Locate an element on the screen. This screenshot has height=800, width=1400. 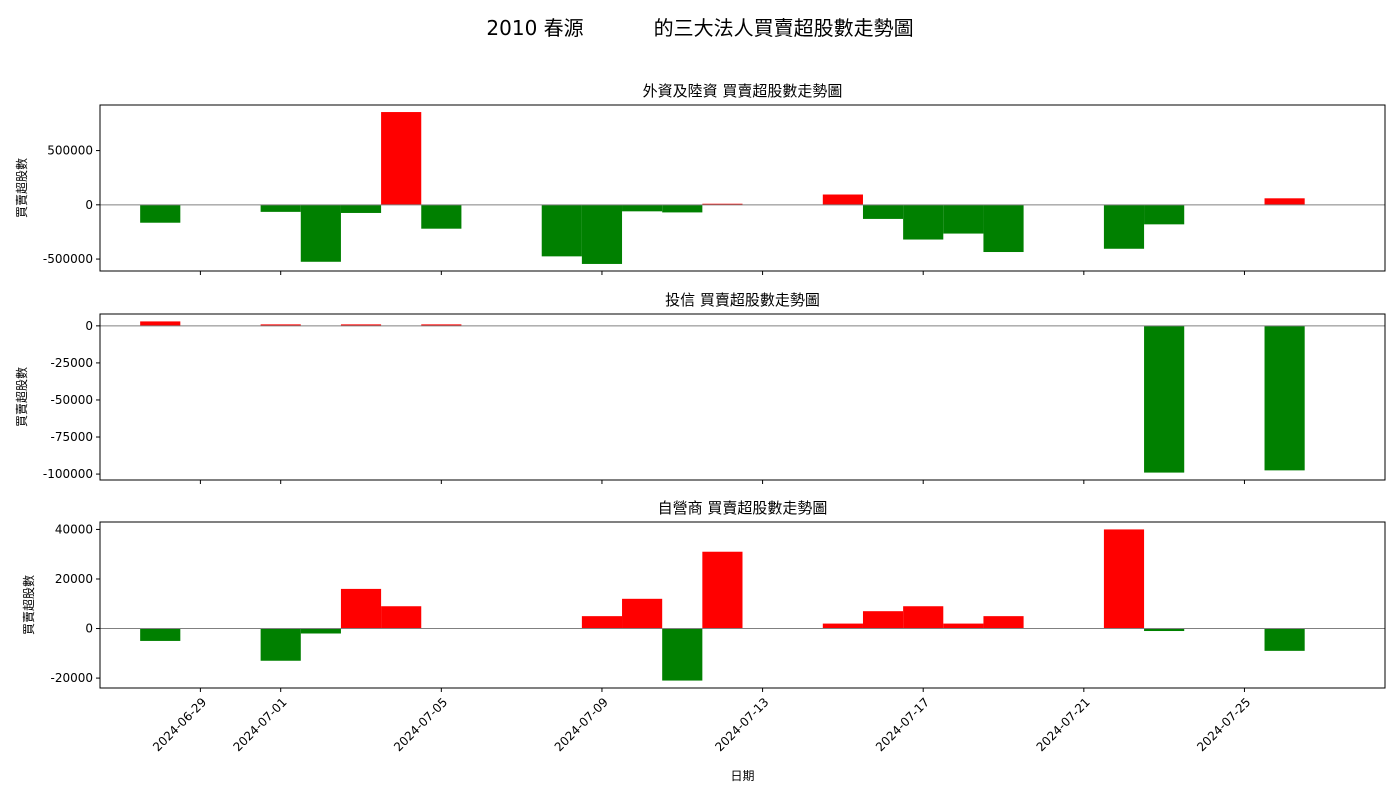
x-tick-label: 2024-07-01 is located at coordinates (259, 724).